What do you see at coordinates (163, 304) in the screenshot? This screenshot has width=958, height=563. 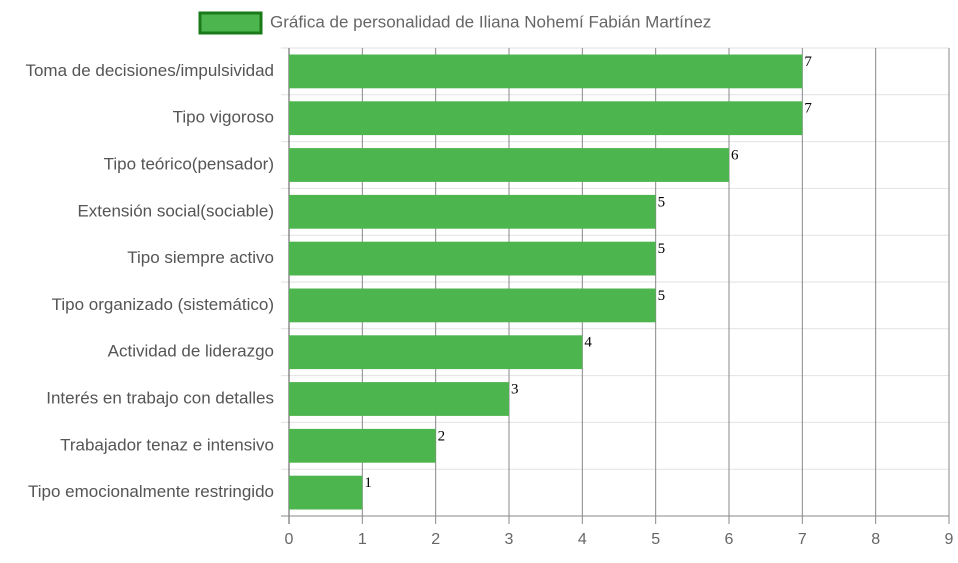 I see `y-tick-label: Tipo organizado (sistemático)` at bounding box center [163, 304].